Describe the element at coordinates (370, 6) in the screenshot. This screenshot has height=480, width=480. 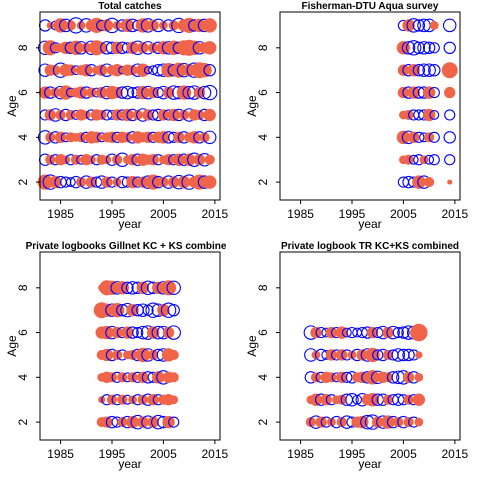
I see `panel-title: Fisherman-DTU Aqua survey` at that location.